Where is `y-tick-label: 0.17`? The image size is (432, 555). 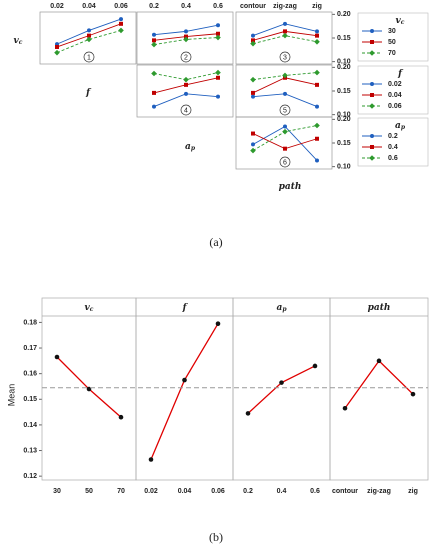 y-tick-label: 0.17 is located at coordinates (30, 348).